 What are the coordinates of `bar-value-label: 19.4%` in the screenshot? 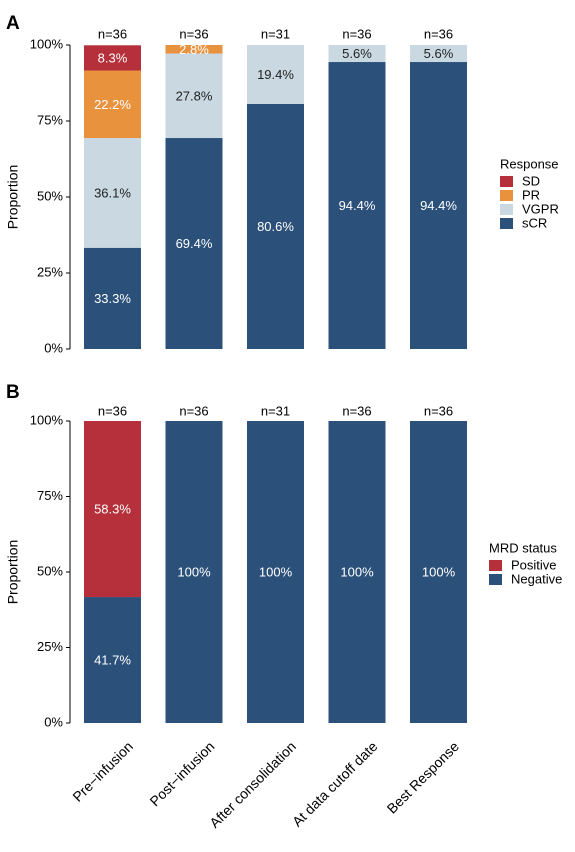 It's located at (275, 74).